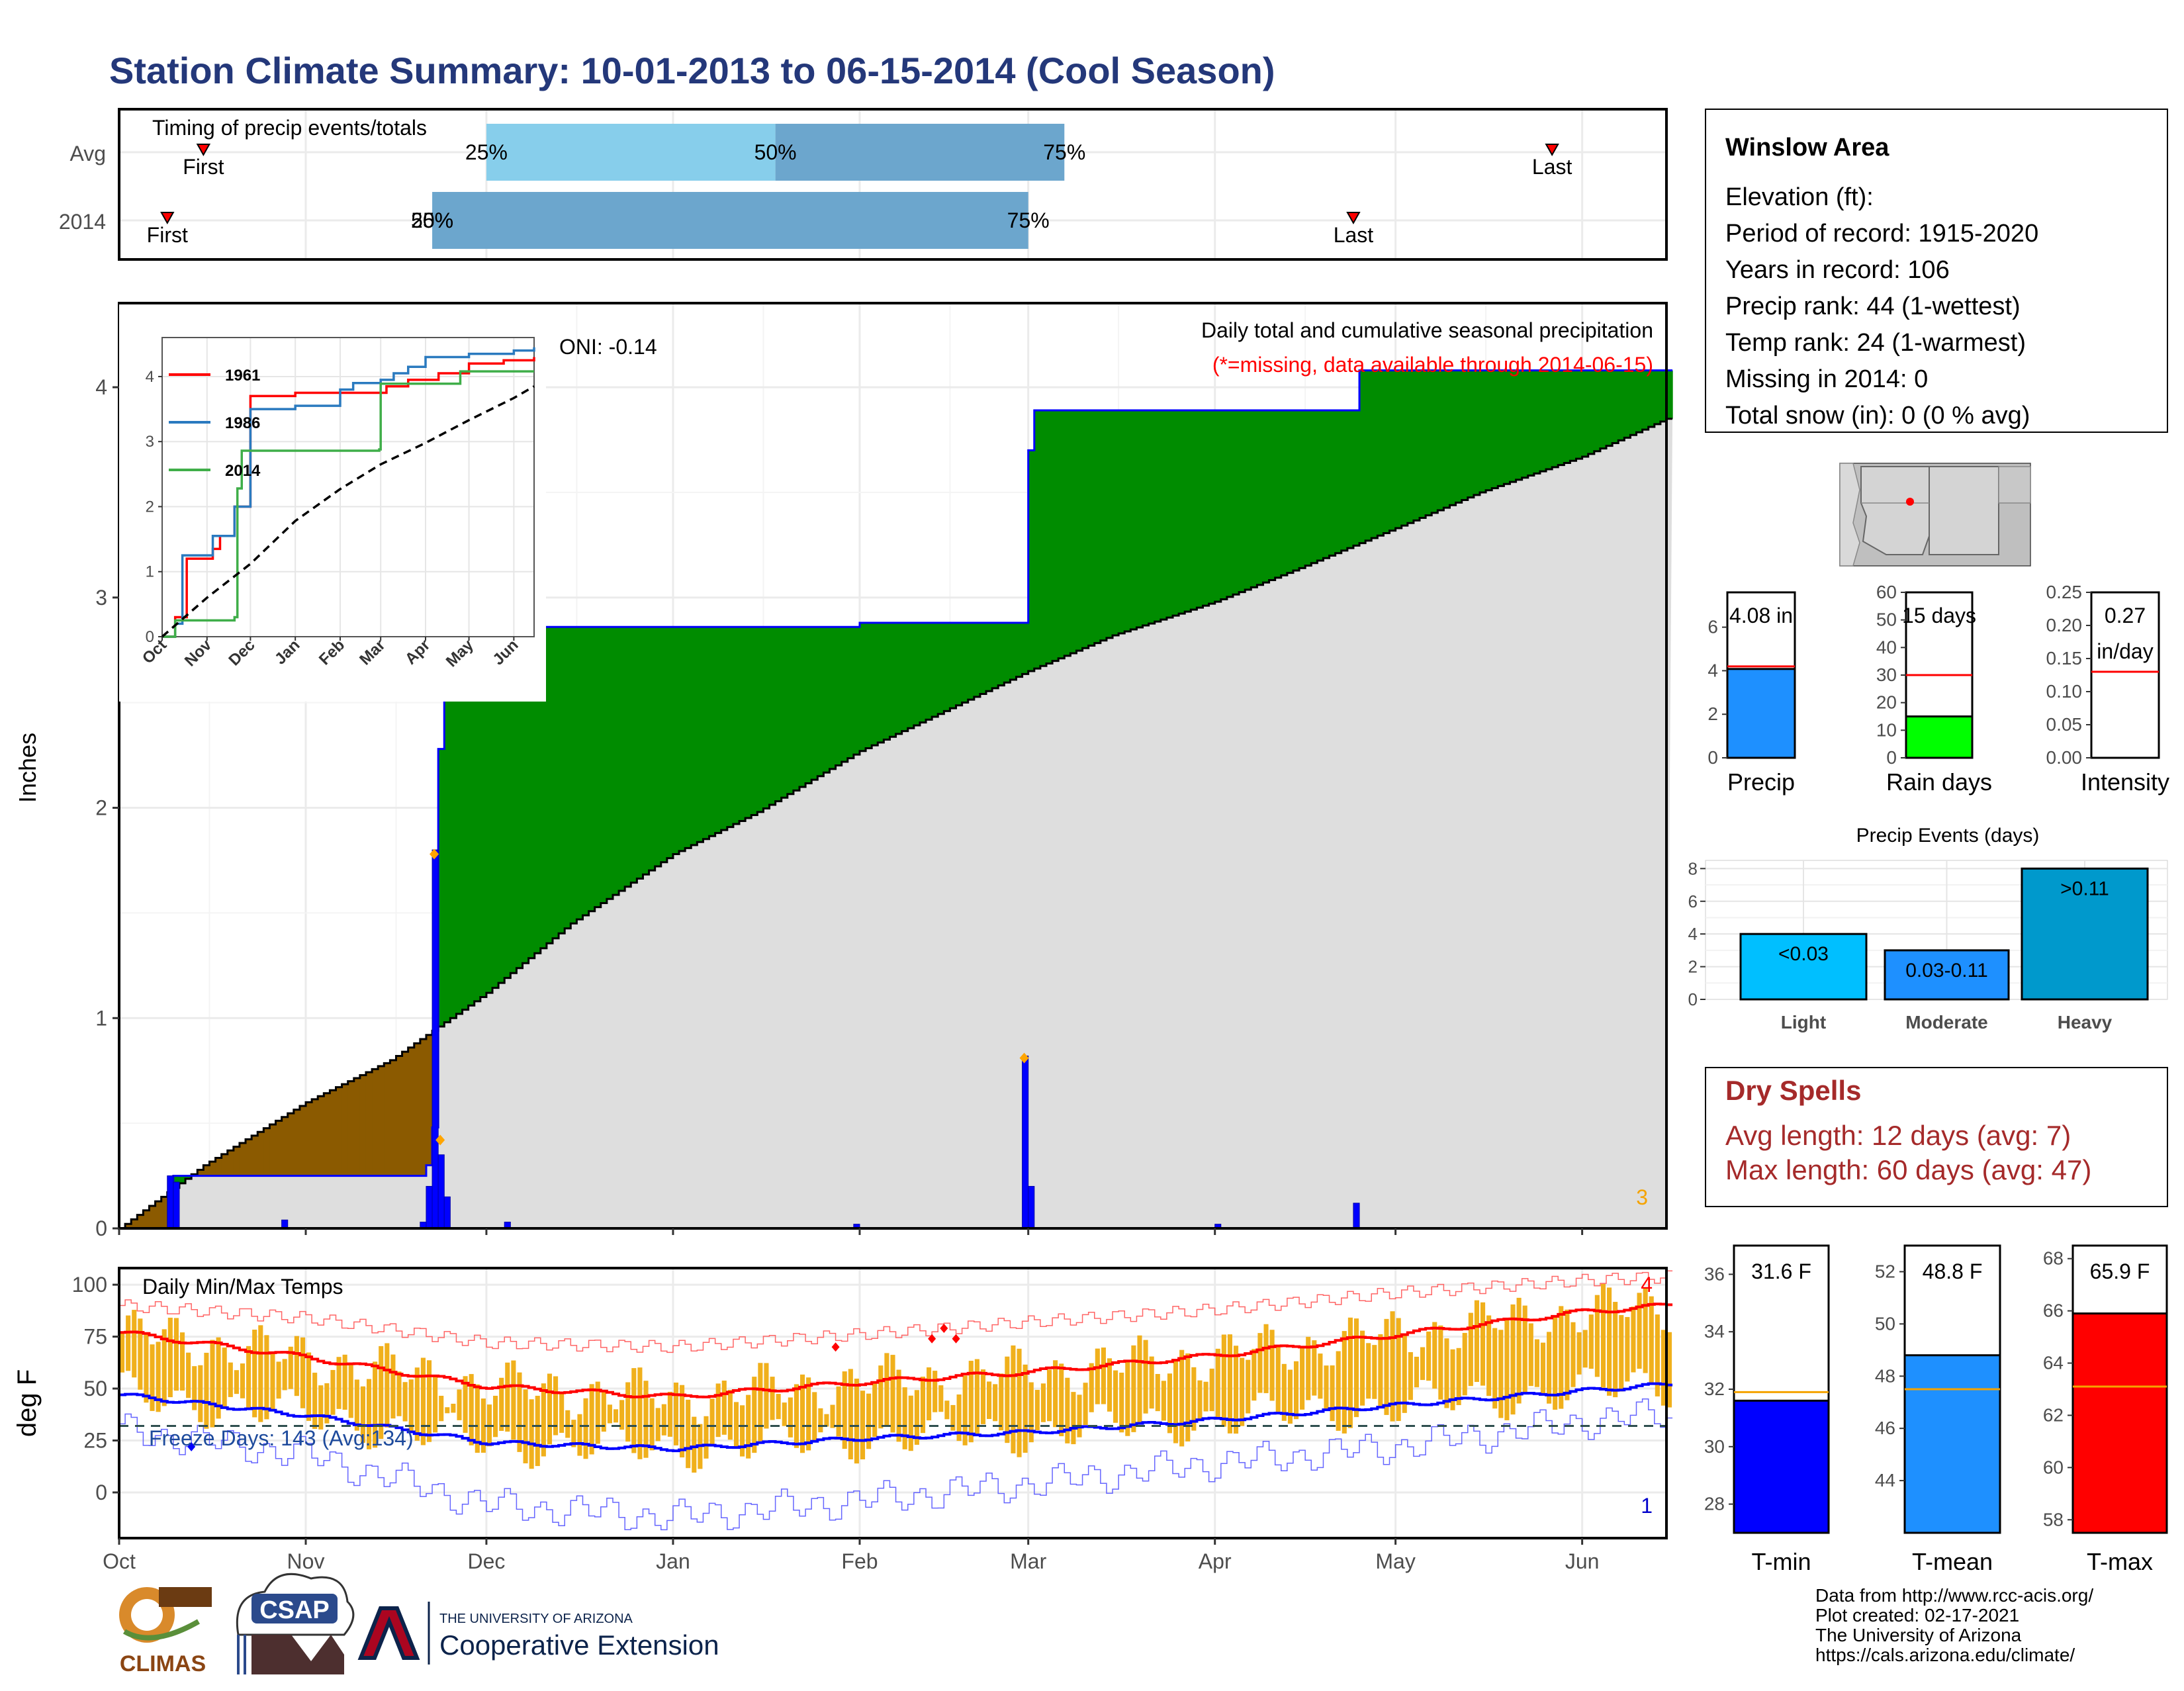 This screenshot has width=2184, height=1691. I want to click on daily-precip-marker, so click(440, 1140).